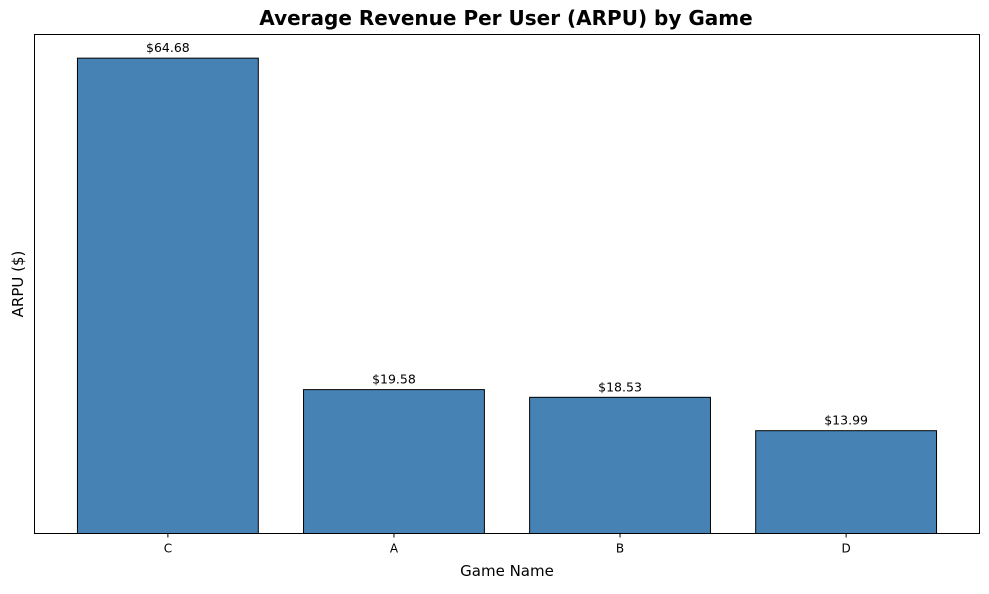 The height and width of the screenshot is (594, 989). I want to click on bar-b, so click(620, 465).